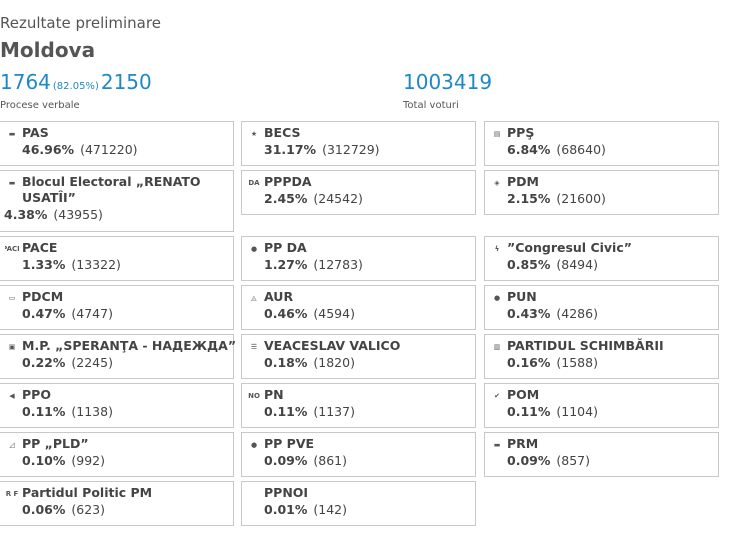 This screenshot has height=549, width=739. Describe the element at coordinates (92, 362) in the screenshot. I see `party-votes: (2245)` at that location.